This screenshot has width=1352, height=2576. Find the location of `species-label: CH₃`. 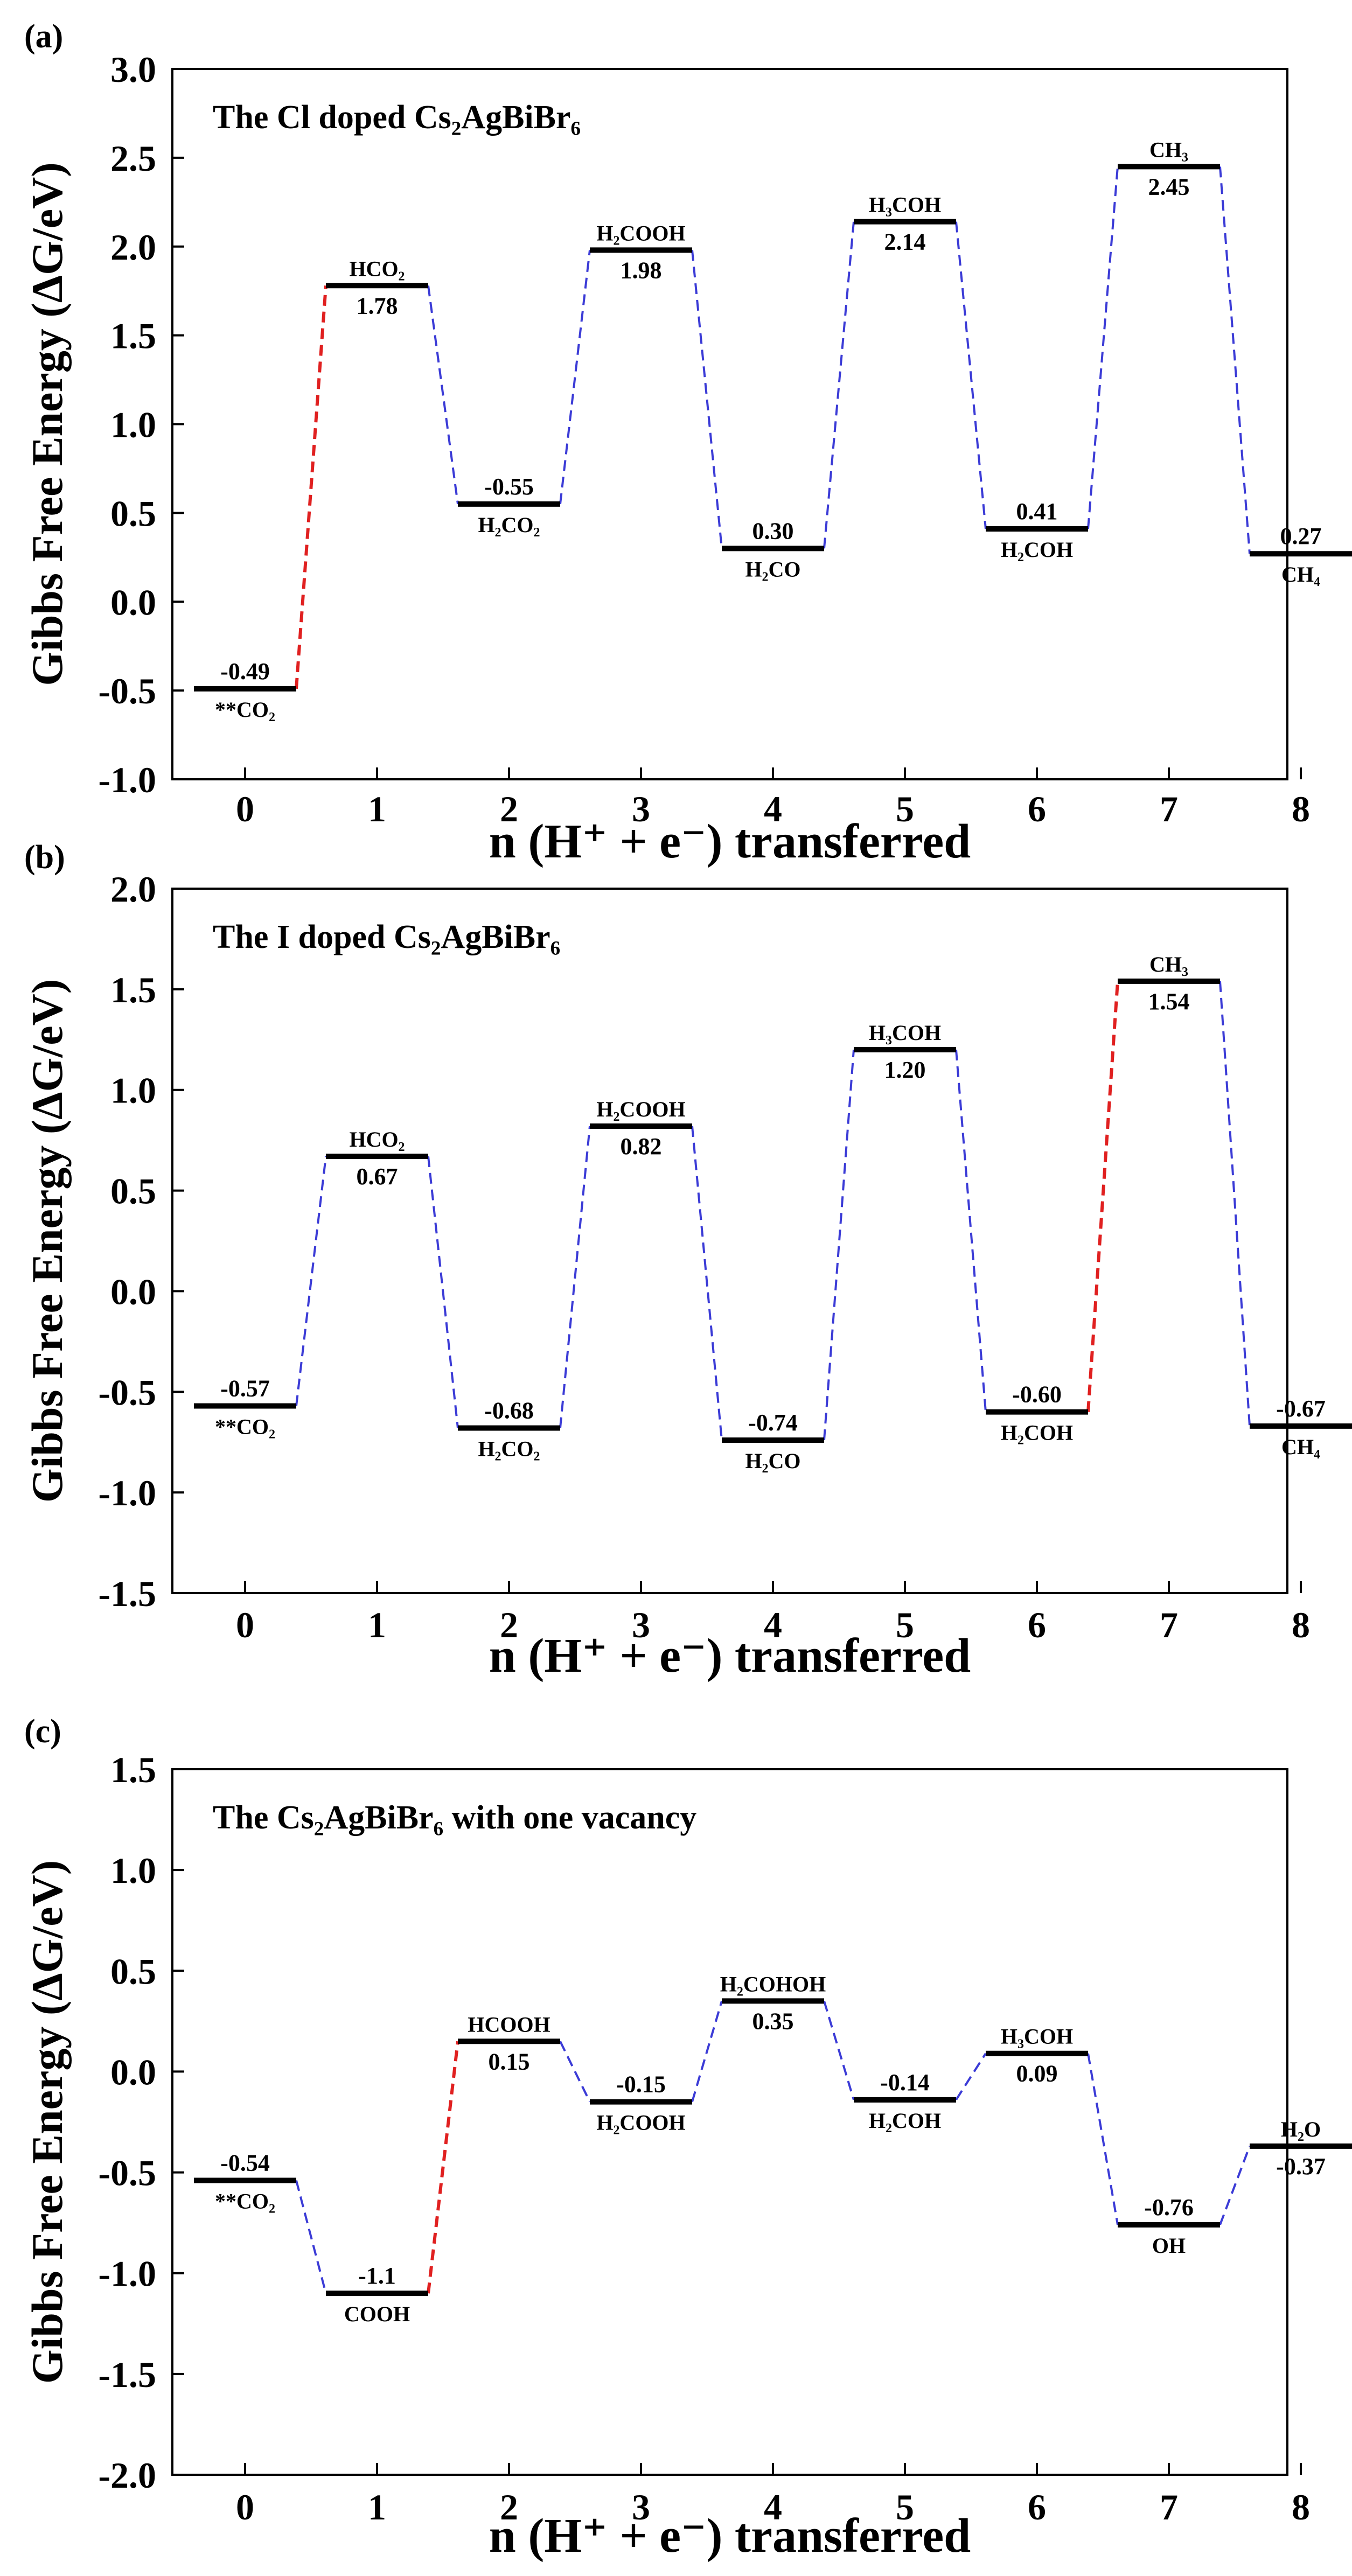

species-label: CH₃ is located at coordinates (1169, 964).